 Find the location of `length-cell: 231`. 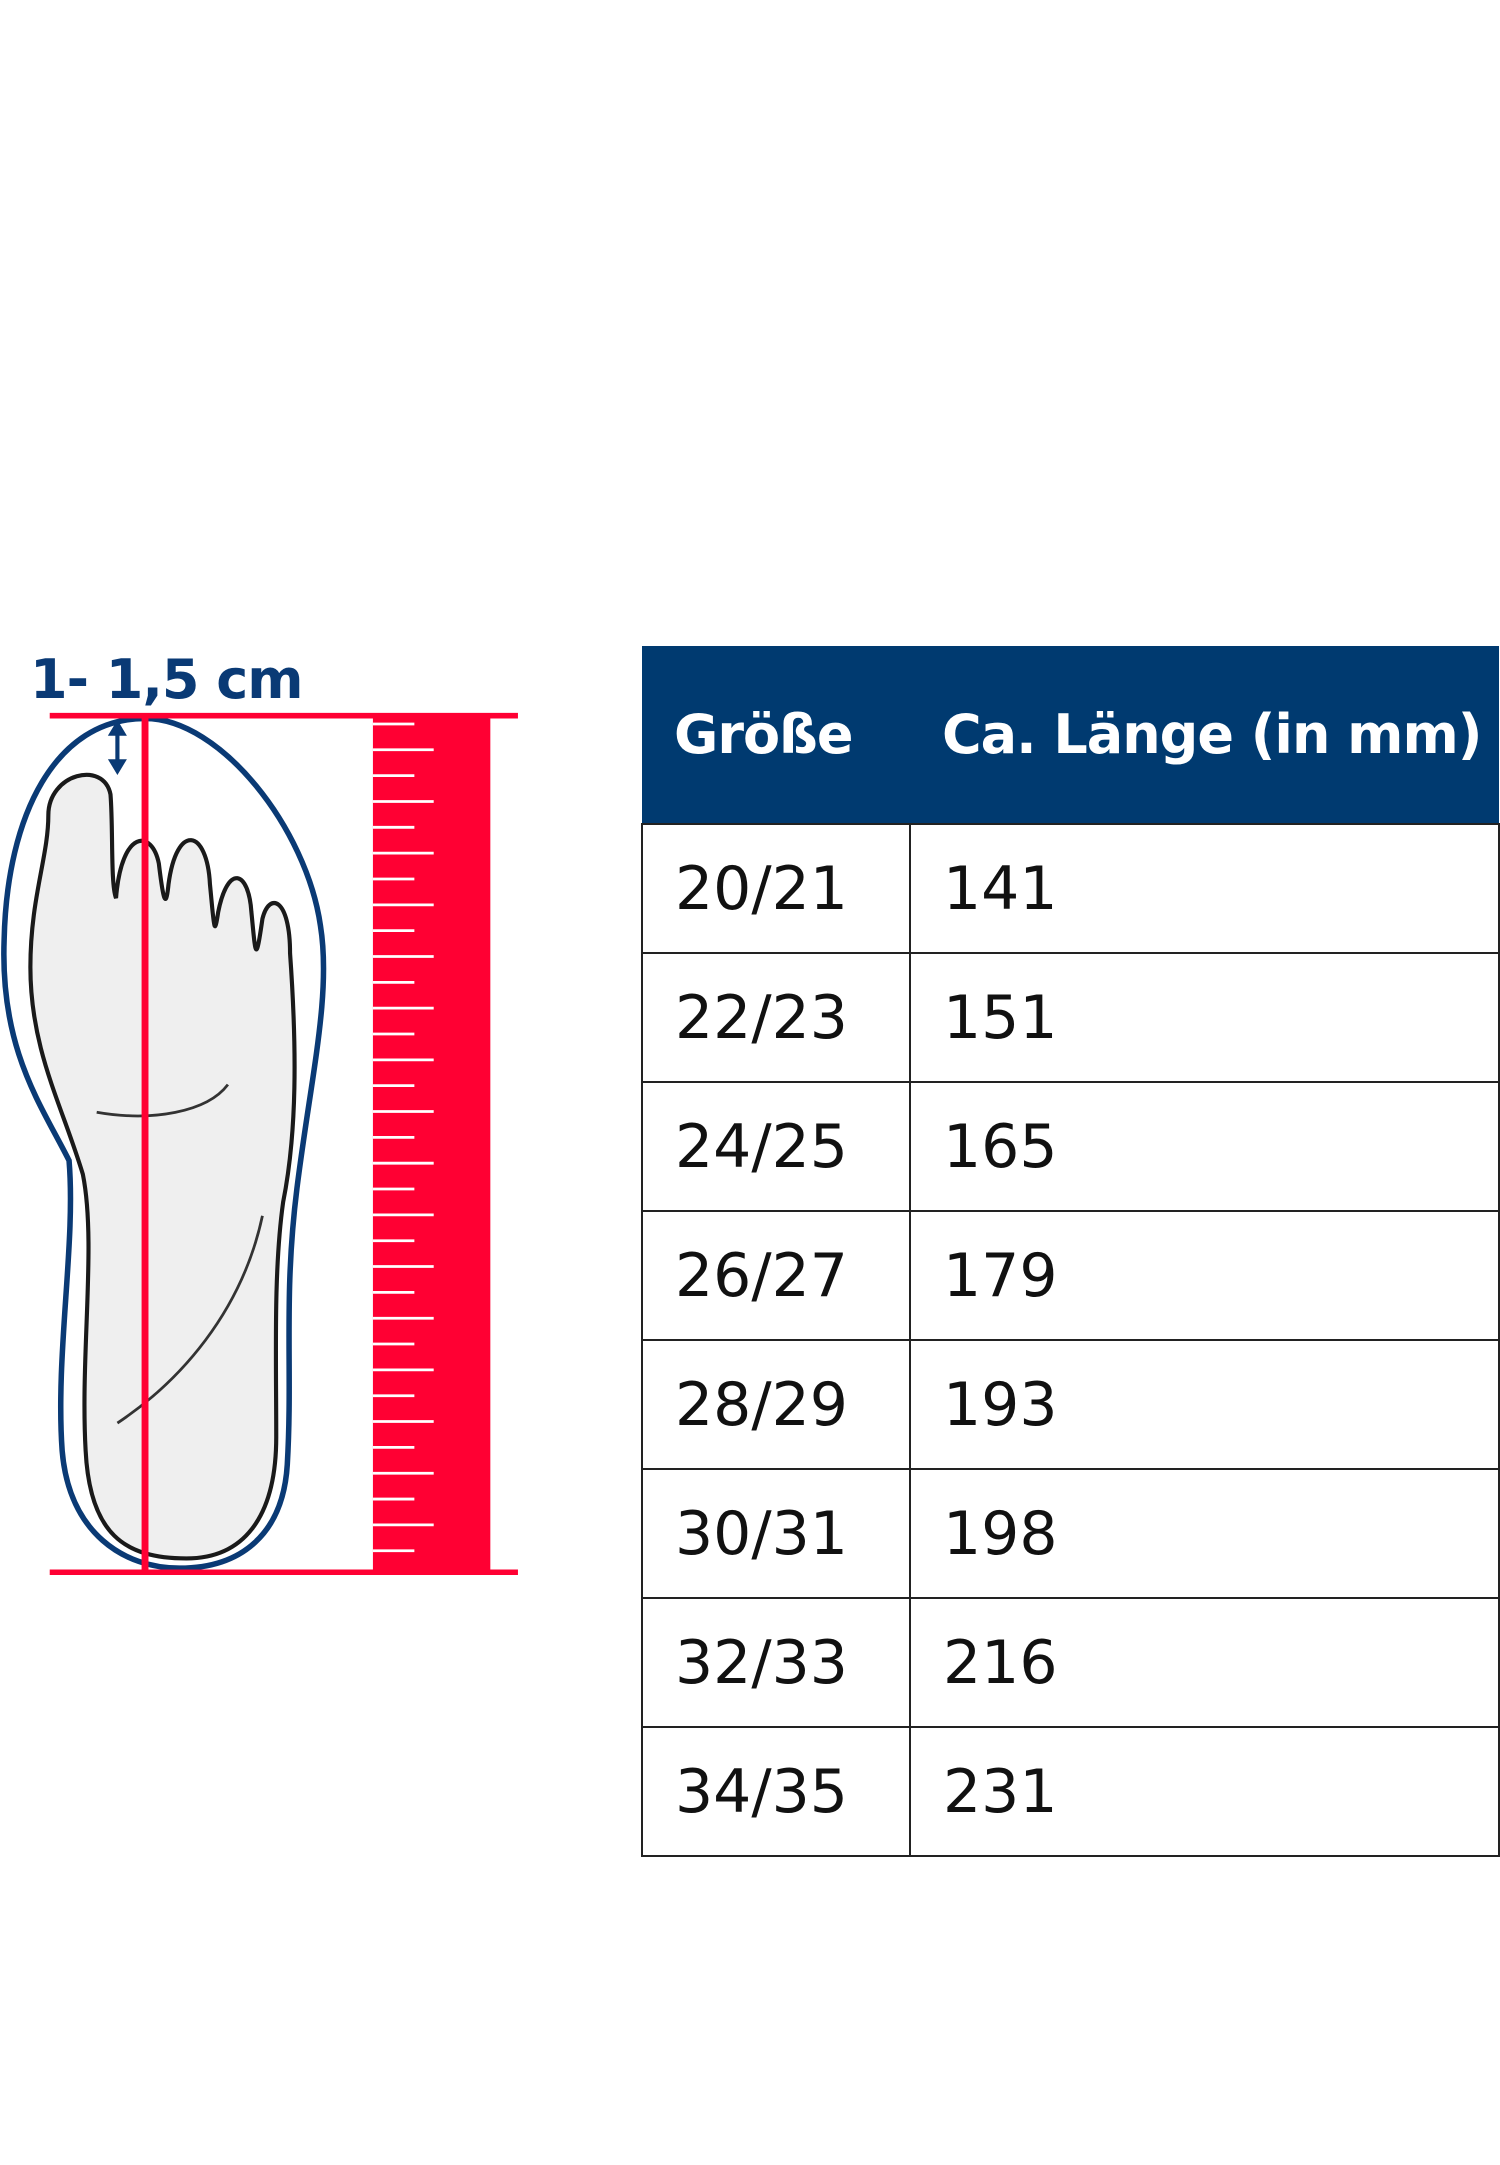

length-cell: 231 is located at coordinates (1204, 1791).